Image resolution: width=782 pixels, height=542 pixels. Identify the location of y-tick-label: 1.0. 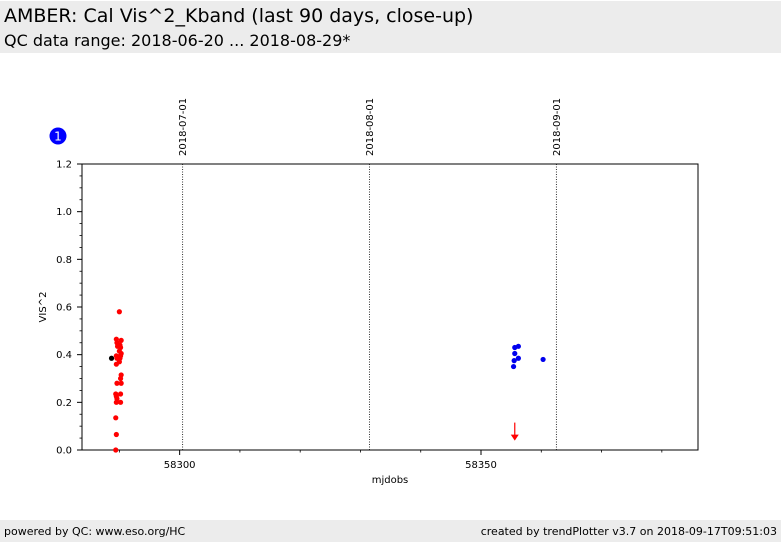
(64, 212).